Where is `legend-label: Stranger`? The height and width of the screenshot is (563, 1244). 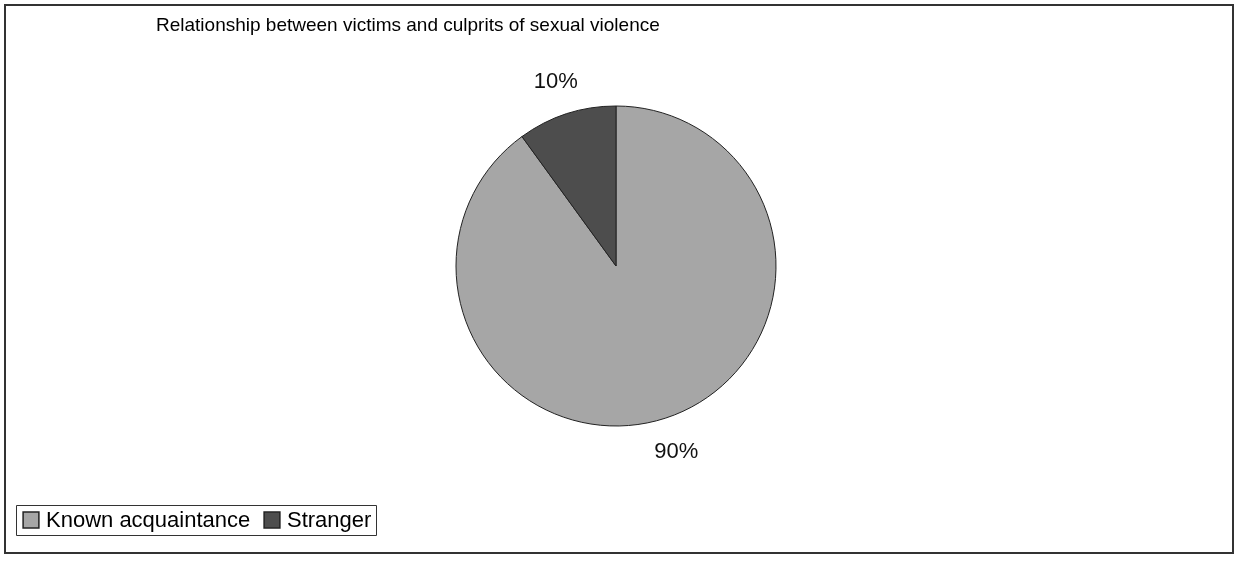 legend-label: Stranger is located at coordinates (329, 519).